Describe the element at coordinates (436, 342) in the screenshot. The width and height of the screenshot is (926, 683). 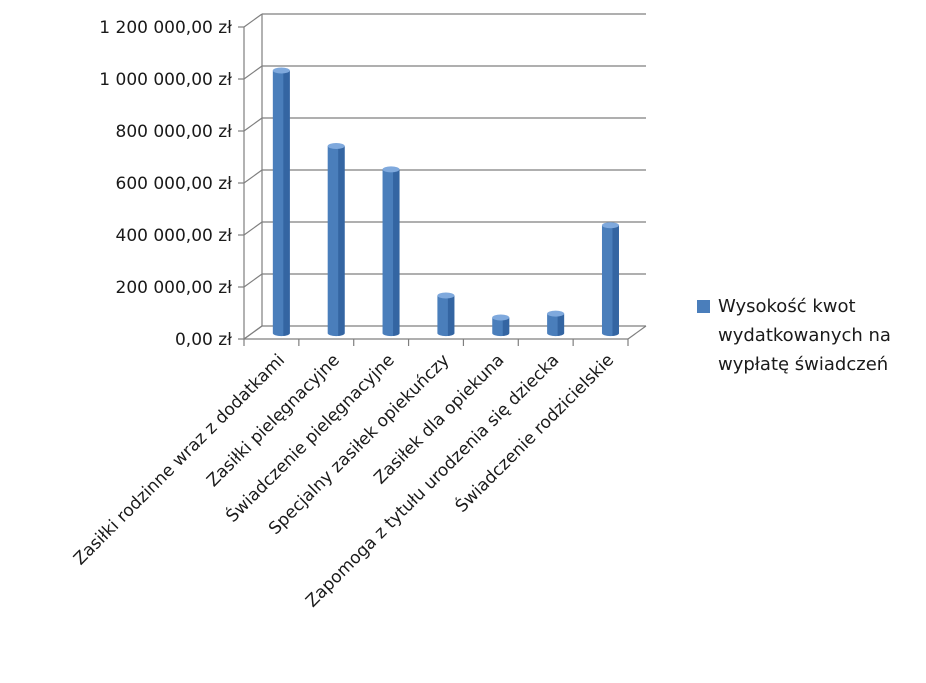
I see `x-axis` at that location.